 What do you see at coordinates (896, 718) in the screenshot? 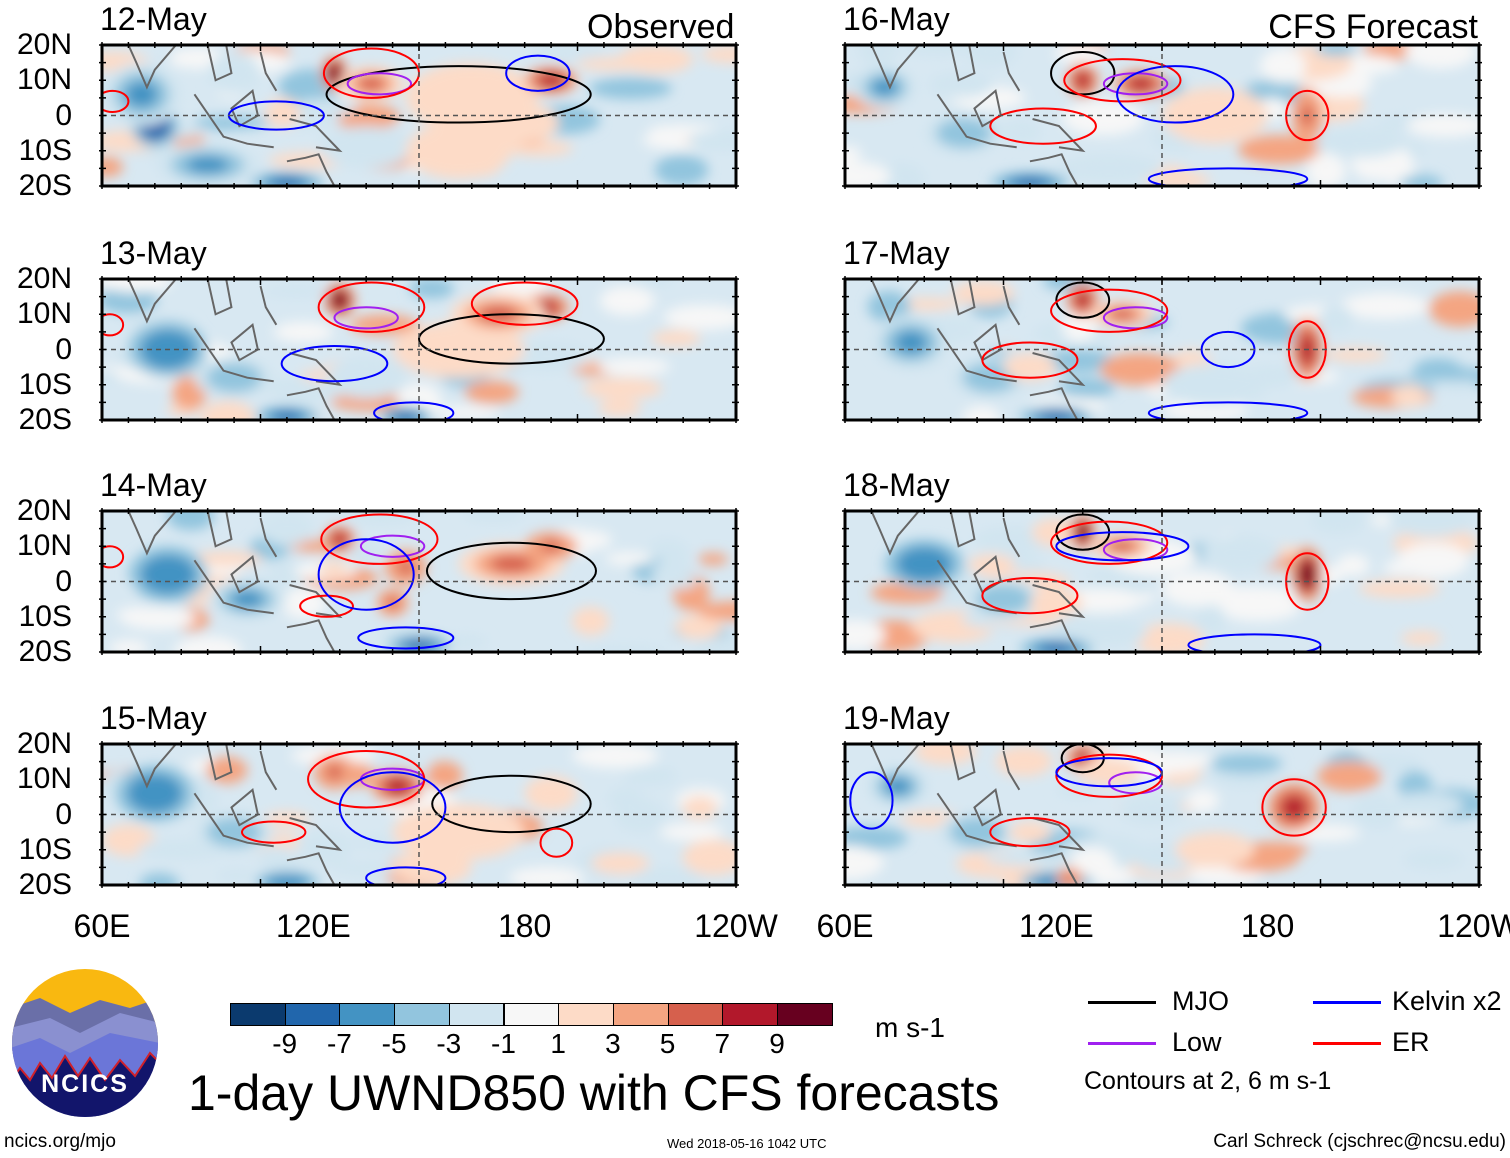
I see `panel-date: 19-May` at bounding box center [896, 718].